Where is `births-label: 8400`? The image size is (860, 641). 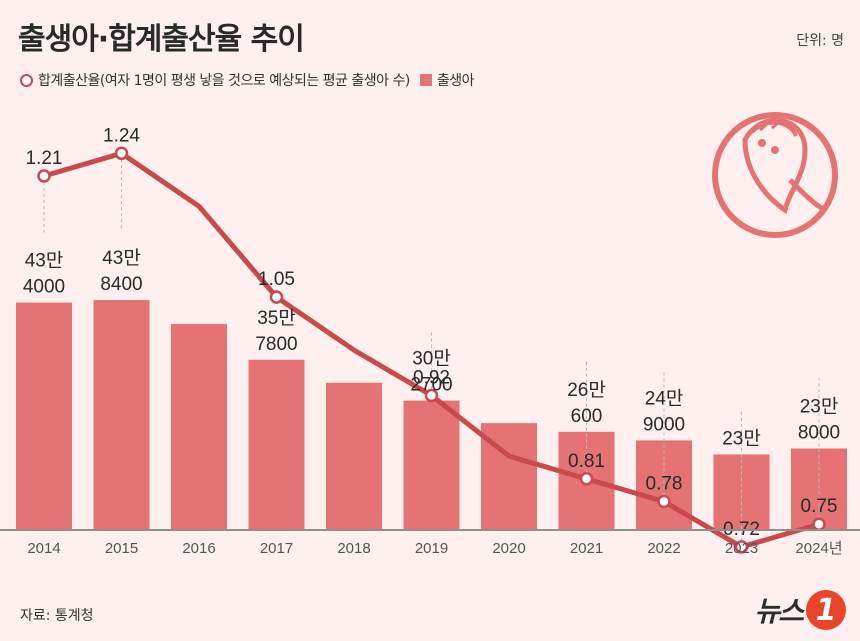
births-label: 8400 is located at coordinates (121, 284).